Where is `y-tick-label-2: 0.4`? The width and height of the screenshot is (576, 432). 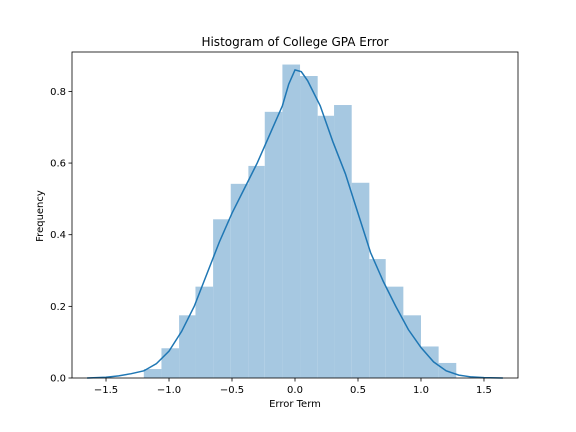 y-tick-label-2: 0.4 is located at coordinates (58, 235).